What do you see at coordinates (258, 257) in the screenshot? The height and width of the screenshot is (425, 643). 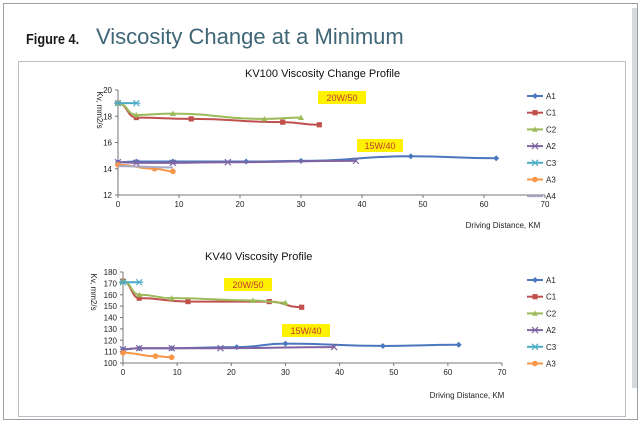 I see `chart-title: KV40 Viscosity Profile` at bounding box center [258, 257].